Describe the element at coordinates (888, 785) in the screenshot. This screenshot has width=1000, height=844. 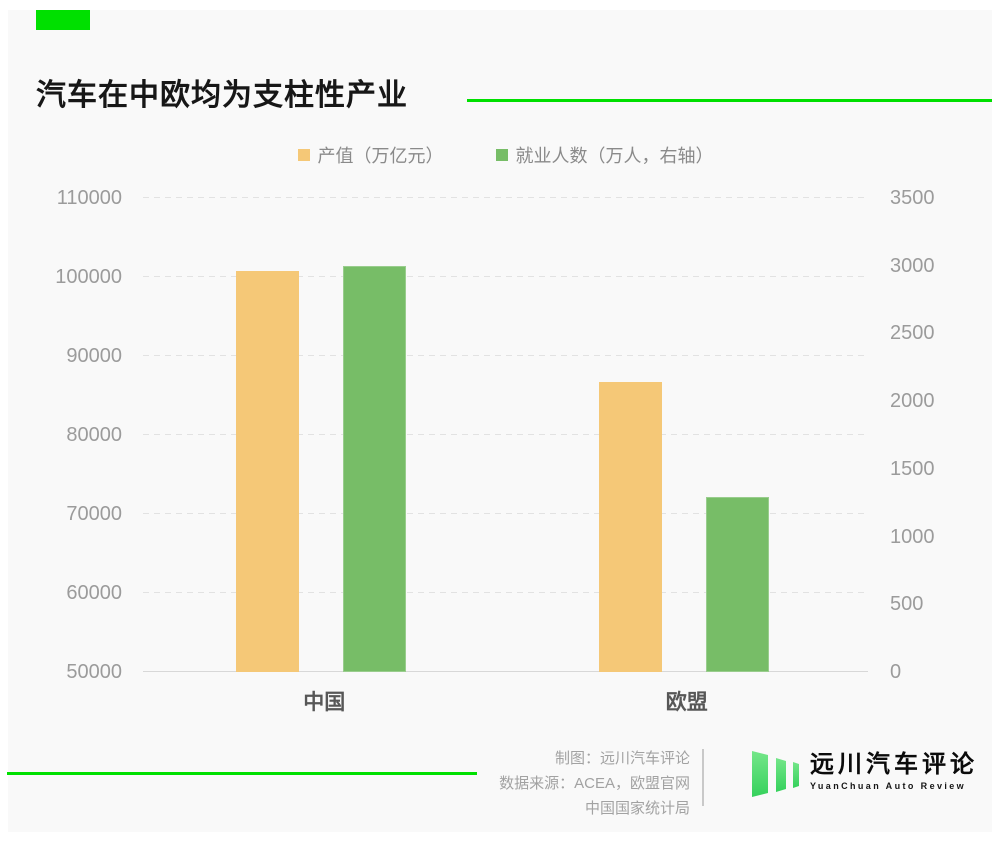
I see `brand-name-en: YuanChuan Auto Review` at that location.